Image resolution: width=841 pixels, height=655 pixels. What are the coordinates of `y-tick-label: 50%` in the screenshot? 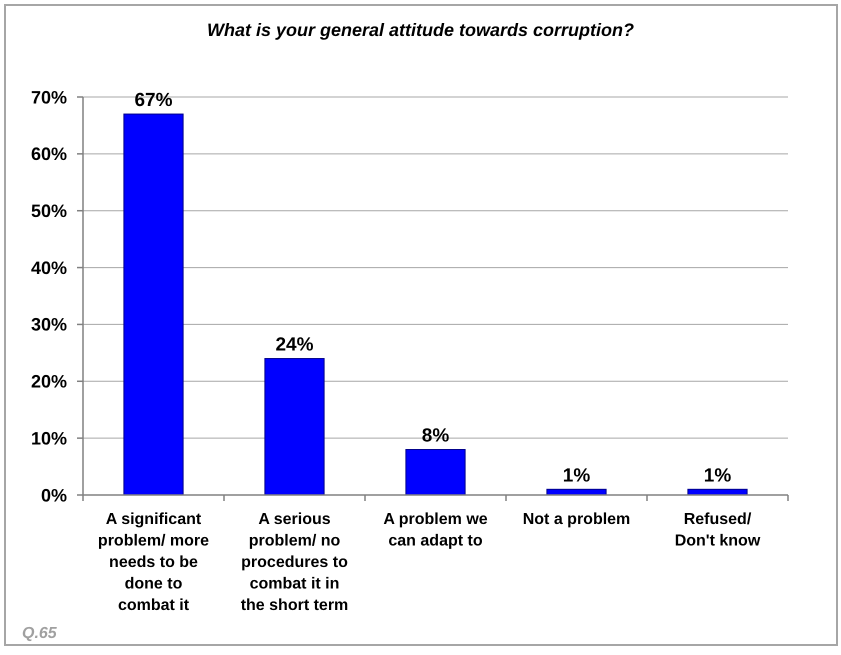 It's located at (48, 211).